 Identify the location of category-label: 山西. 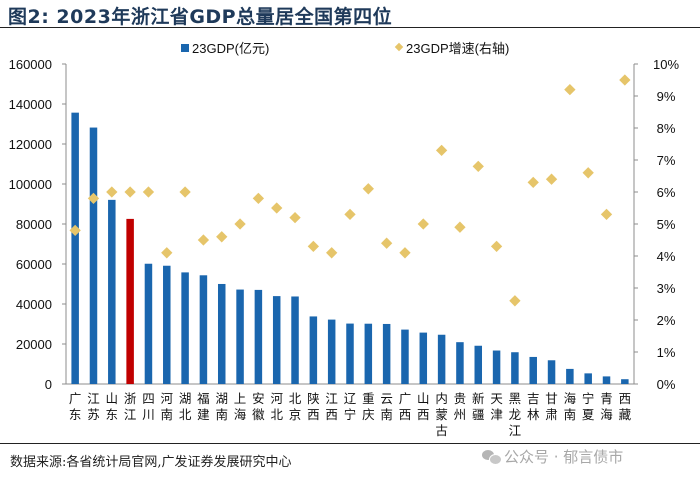
(423, 406).